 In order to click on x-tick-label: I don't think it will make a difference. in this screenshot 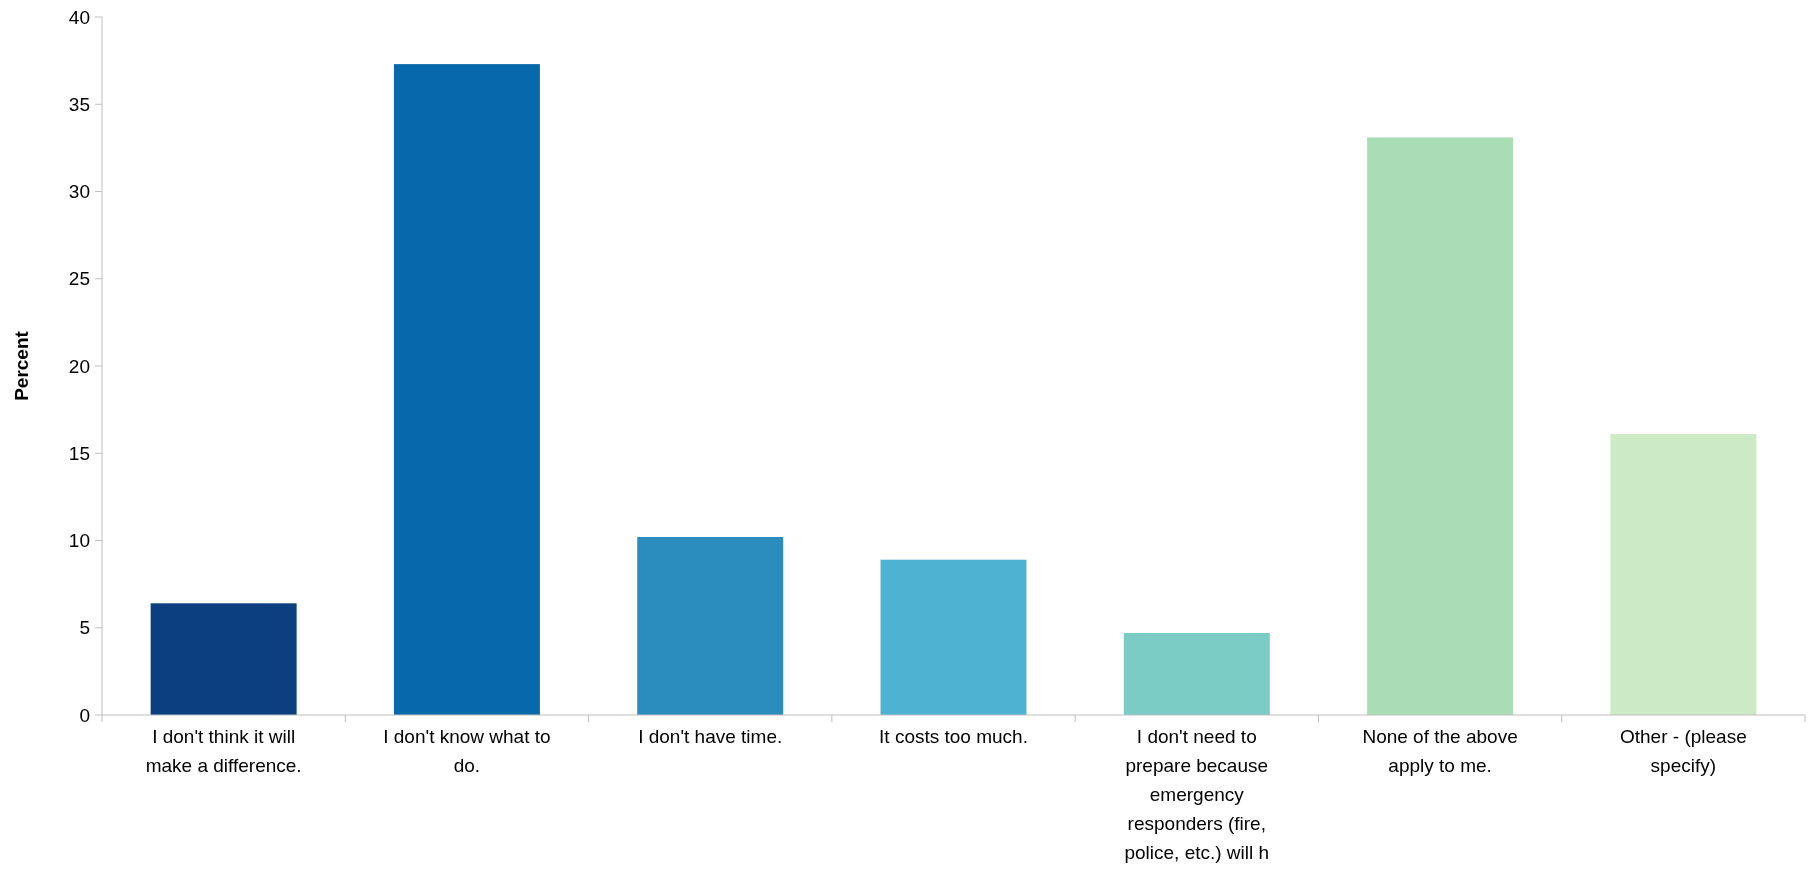, I will do `click(223, 751)`.